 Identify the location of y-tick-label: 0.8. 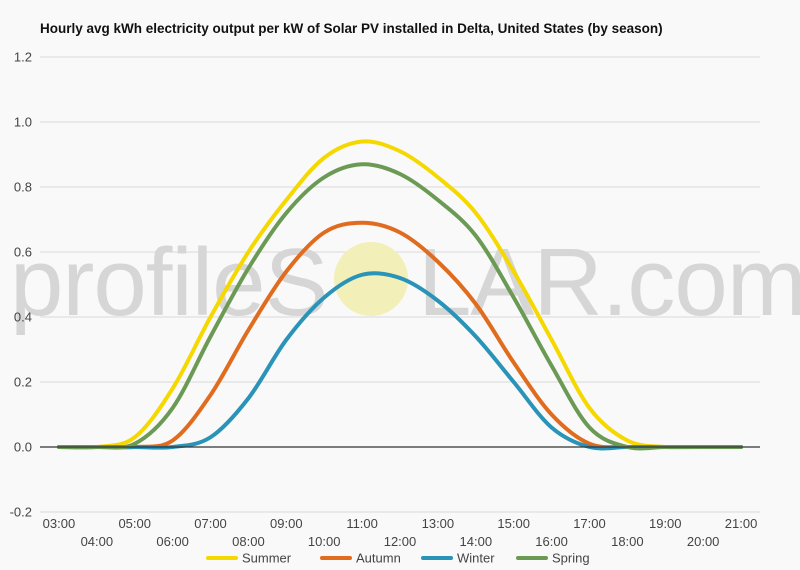
(23, 187).